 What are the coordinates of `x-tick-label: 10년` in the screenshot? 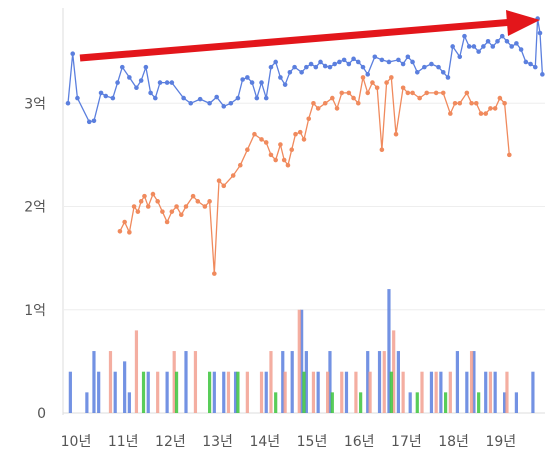 It's located at (76, 442).